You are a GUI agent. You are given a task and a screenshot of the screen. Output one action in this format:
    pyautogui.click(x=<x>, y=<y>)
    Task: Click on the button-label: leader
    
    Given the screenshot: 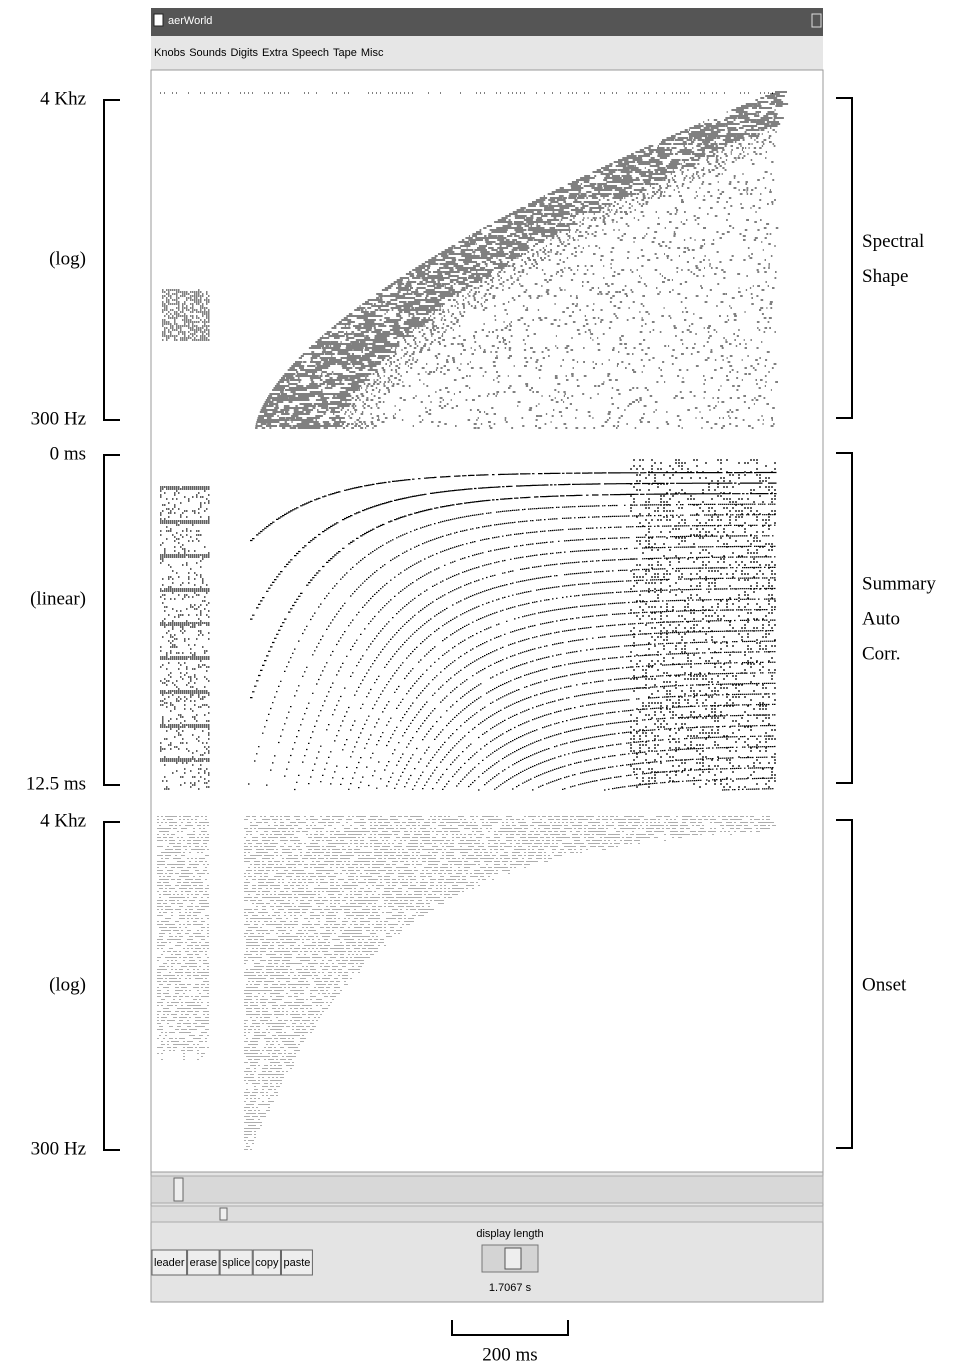 What is the action you would take?
    pyautogui.click(x=169, y=1263)
    